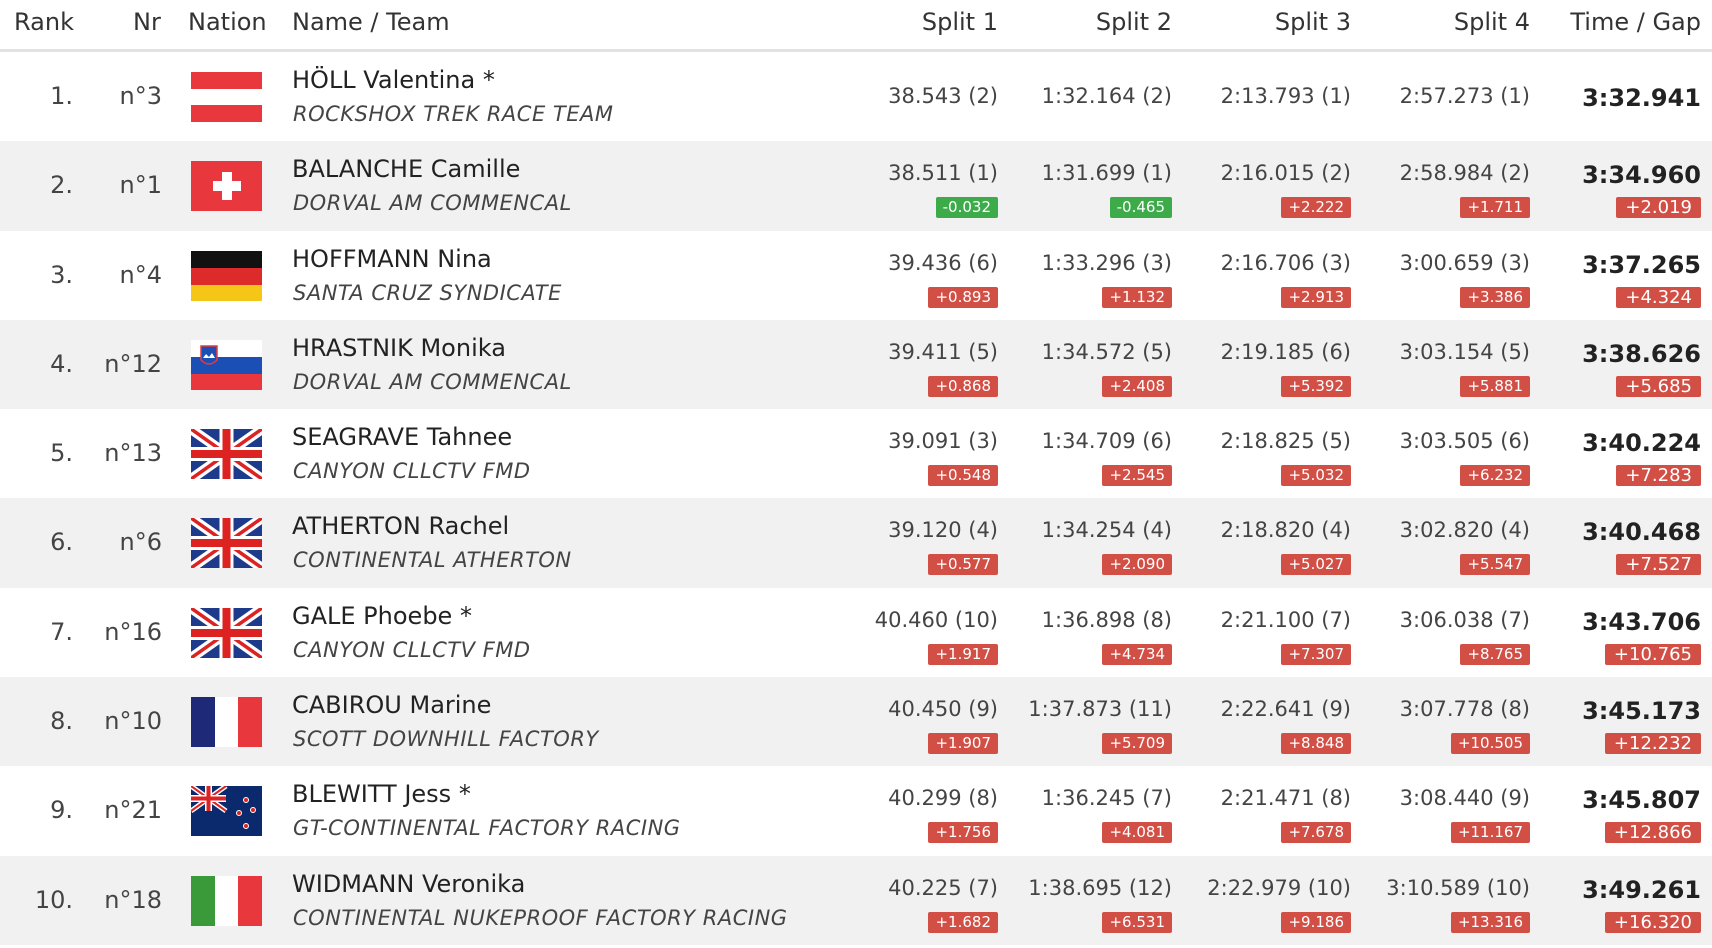 Image resolution: width=1712 pixels, height=948 pixels. Describe the element at coordinates (61, 185) in the screenshot. I see `rank: 2.` at that location.